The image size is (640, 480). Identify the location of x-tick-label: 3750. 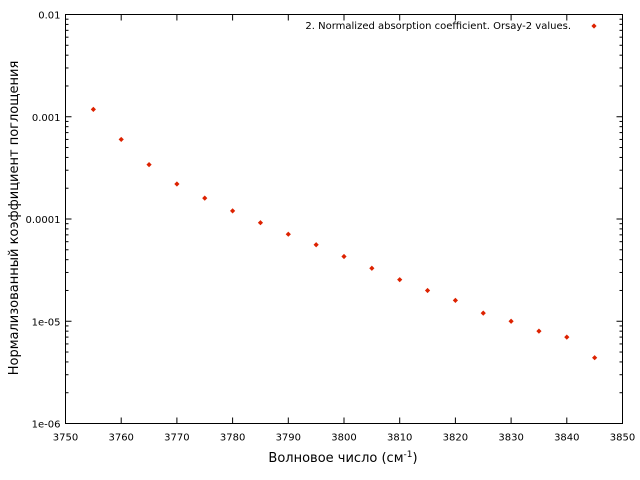
(65, 438).